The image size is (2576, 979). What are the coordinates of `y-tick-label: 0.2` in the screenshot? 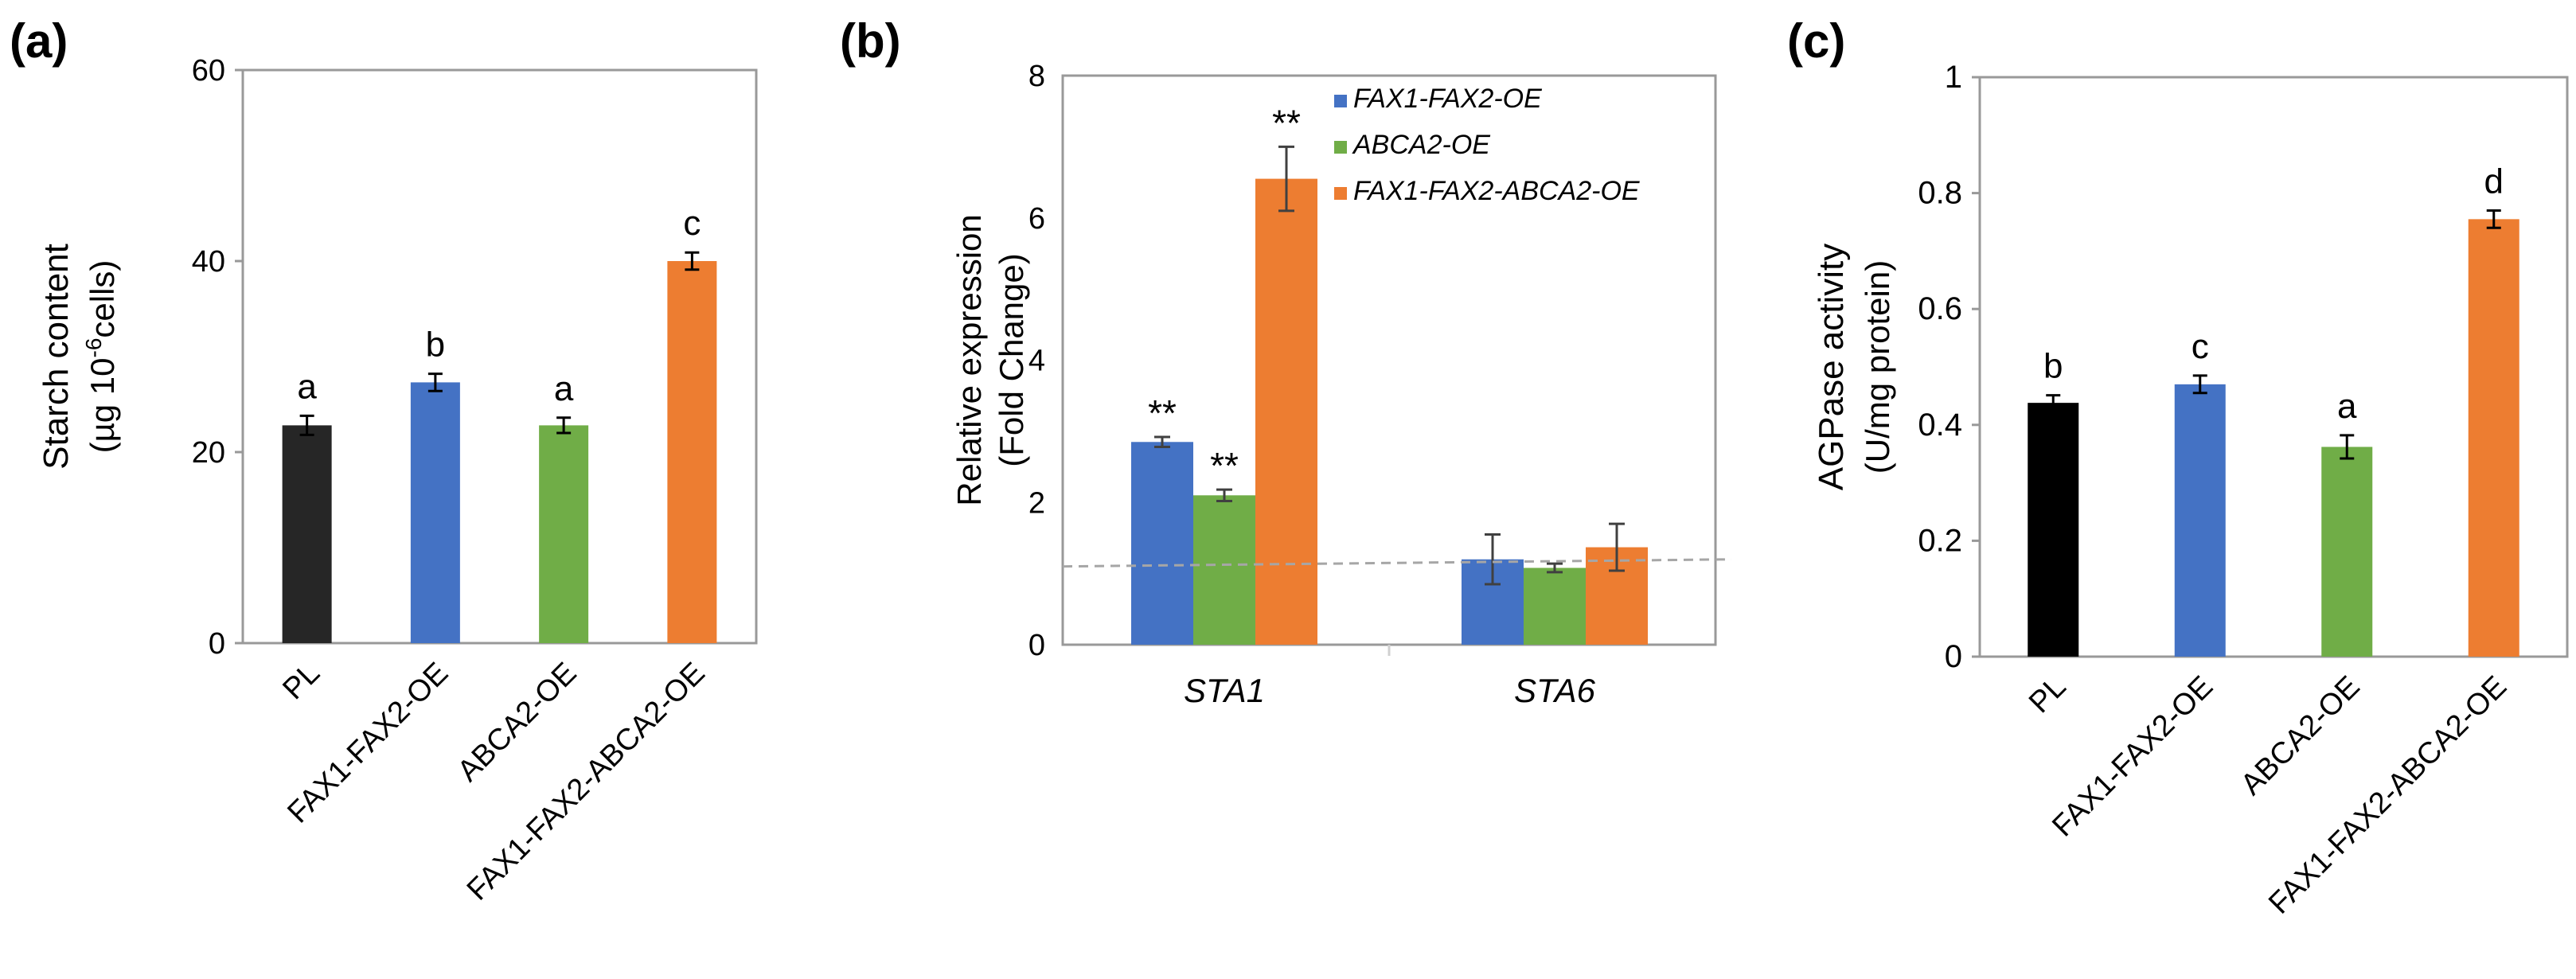 It's located at (1940, 540).